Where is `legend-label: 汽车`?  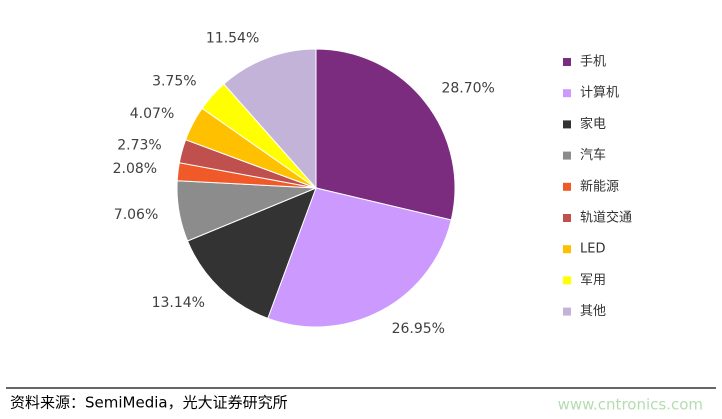
legend-label: 汽车 is located at coordinates (593, 155).